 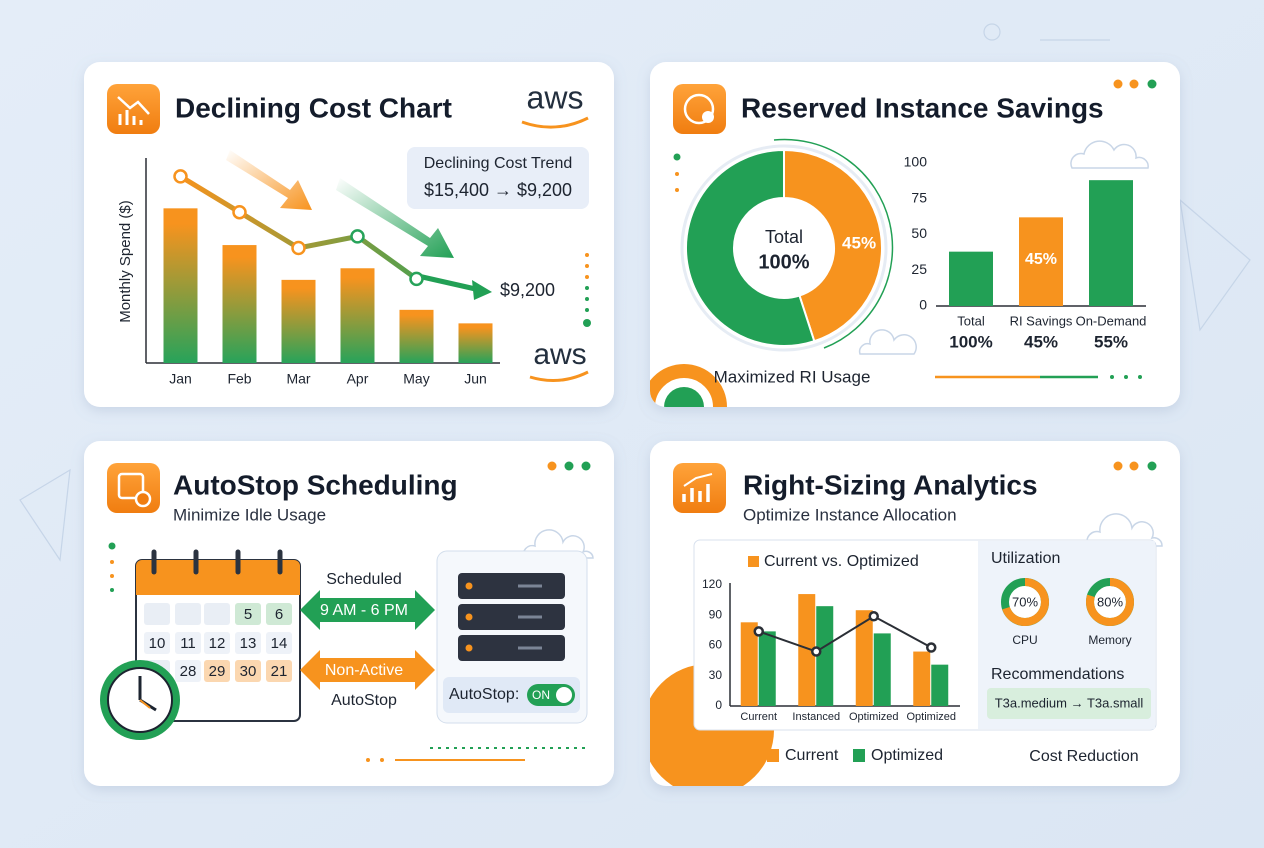 What do you see at coordinates (1069, 702) in the screenshot?
I see `recommendation: T3a.medium → T3a.small` at bounding box center [1069, 702].